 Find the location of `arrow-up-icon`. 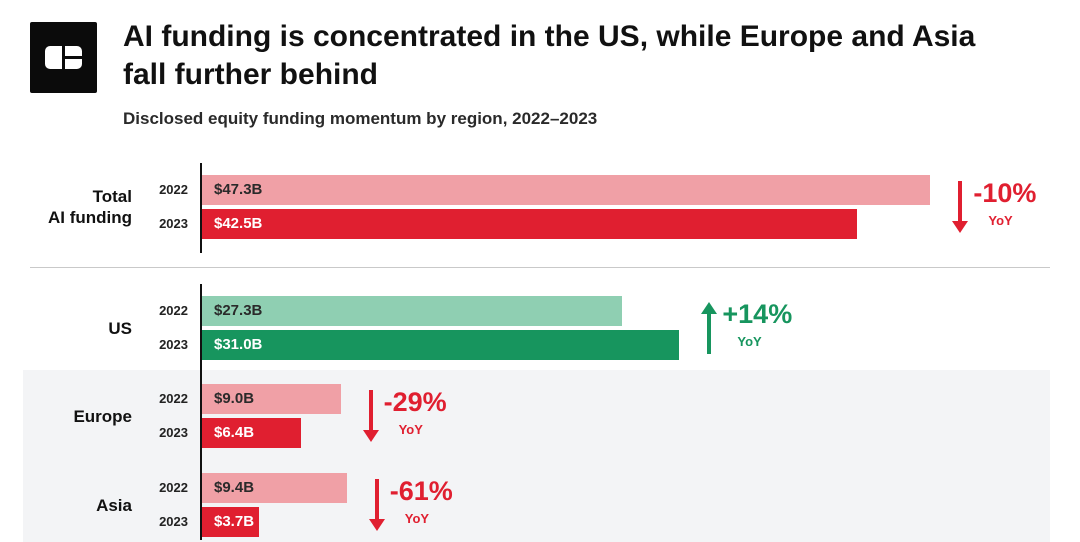

arrow-up-icon is located at coordinates (709, 328).